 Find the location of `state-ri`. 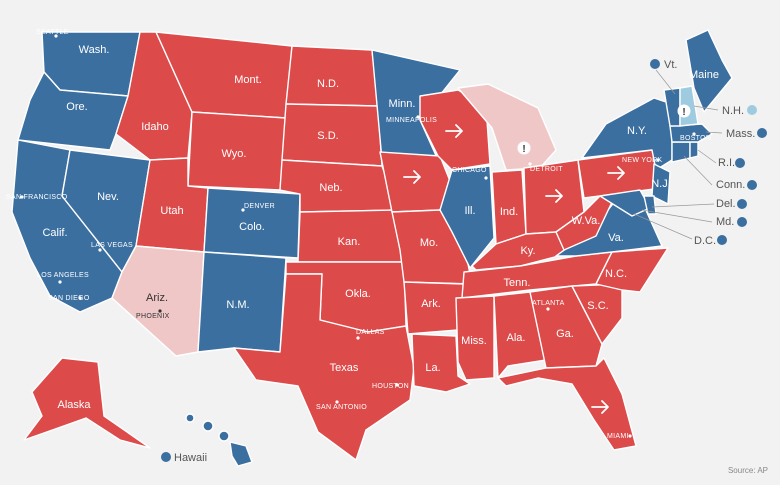

state-ri is located at coordinates (694, 150).